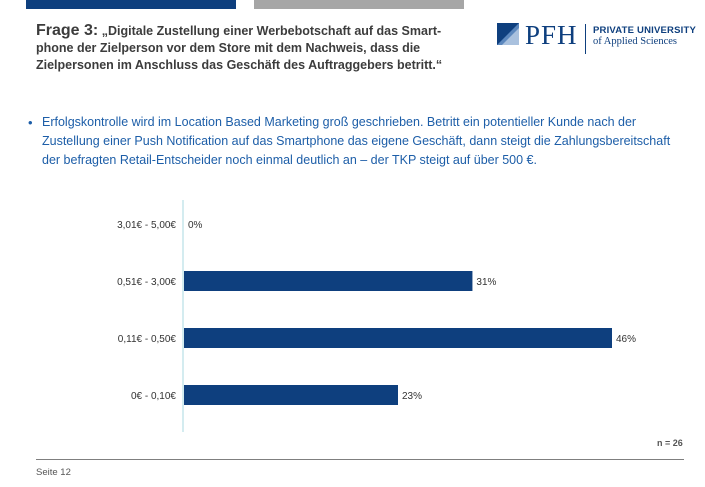 This screenshot has width=705, height=487. Describe the element at coordinates (486, 282) in the screenshot. I see `data-label: 31%` at that location.